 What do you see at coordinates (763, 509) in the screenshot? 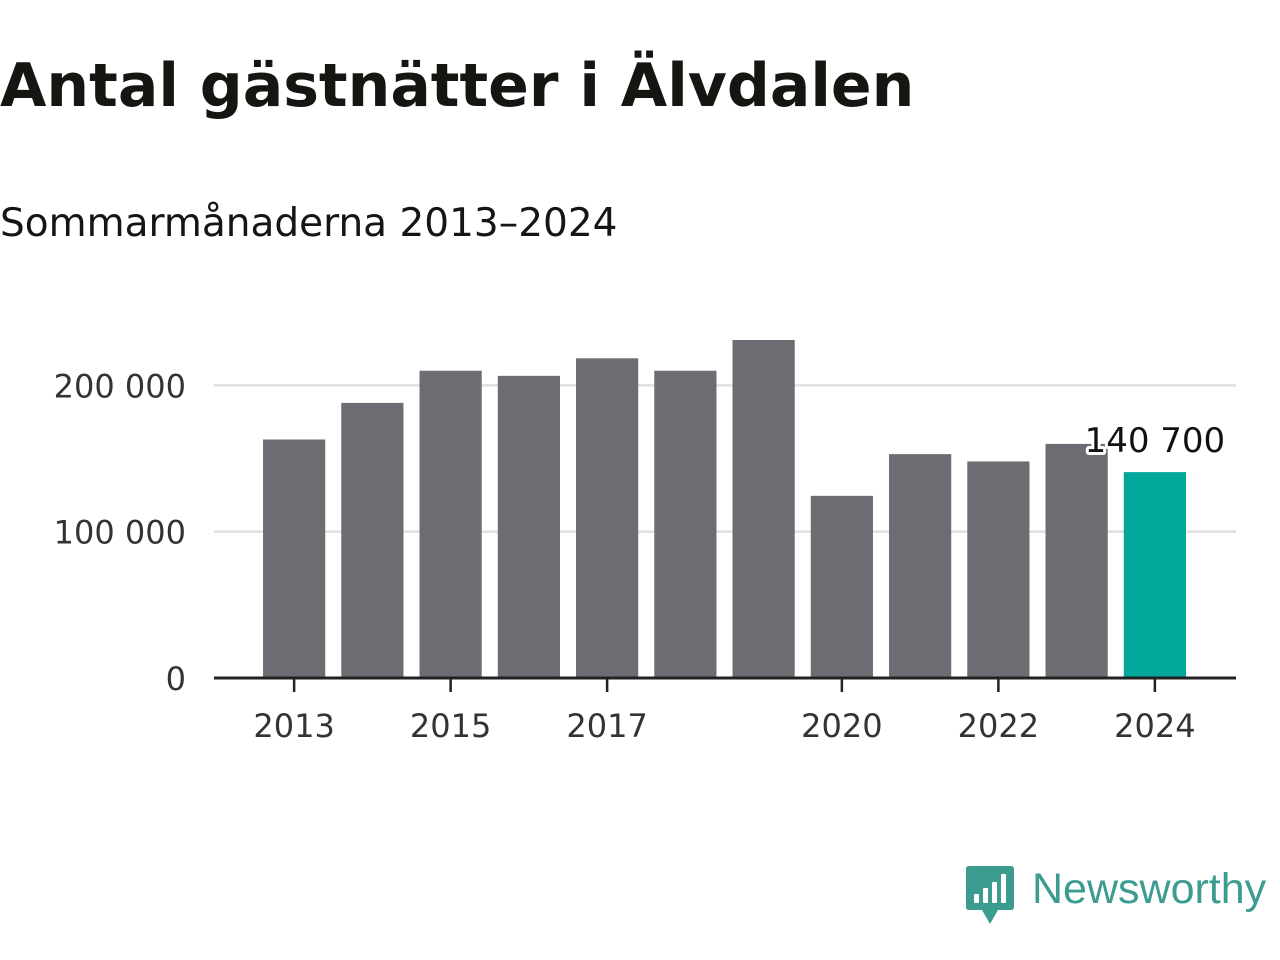
I see `bar-2019` at bounding box center [763, 509].